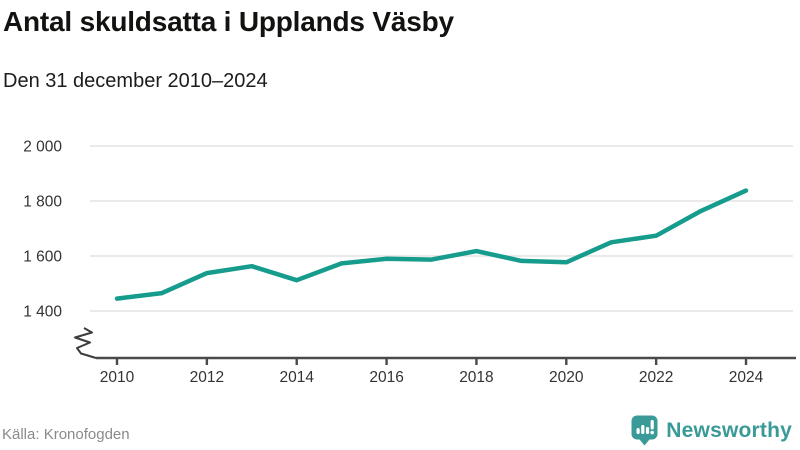 The width and height of the screenshot is (800, 450). Describe the element at coordinates (85, 343) in the screenshot. I see `y-axis-break` at that location.